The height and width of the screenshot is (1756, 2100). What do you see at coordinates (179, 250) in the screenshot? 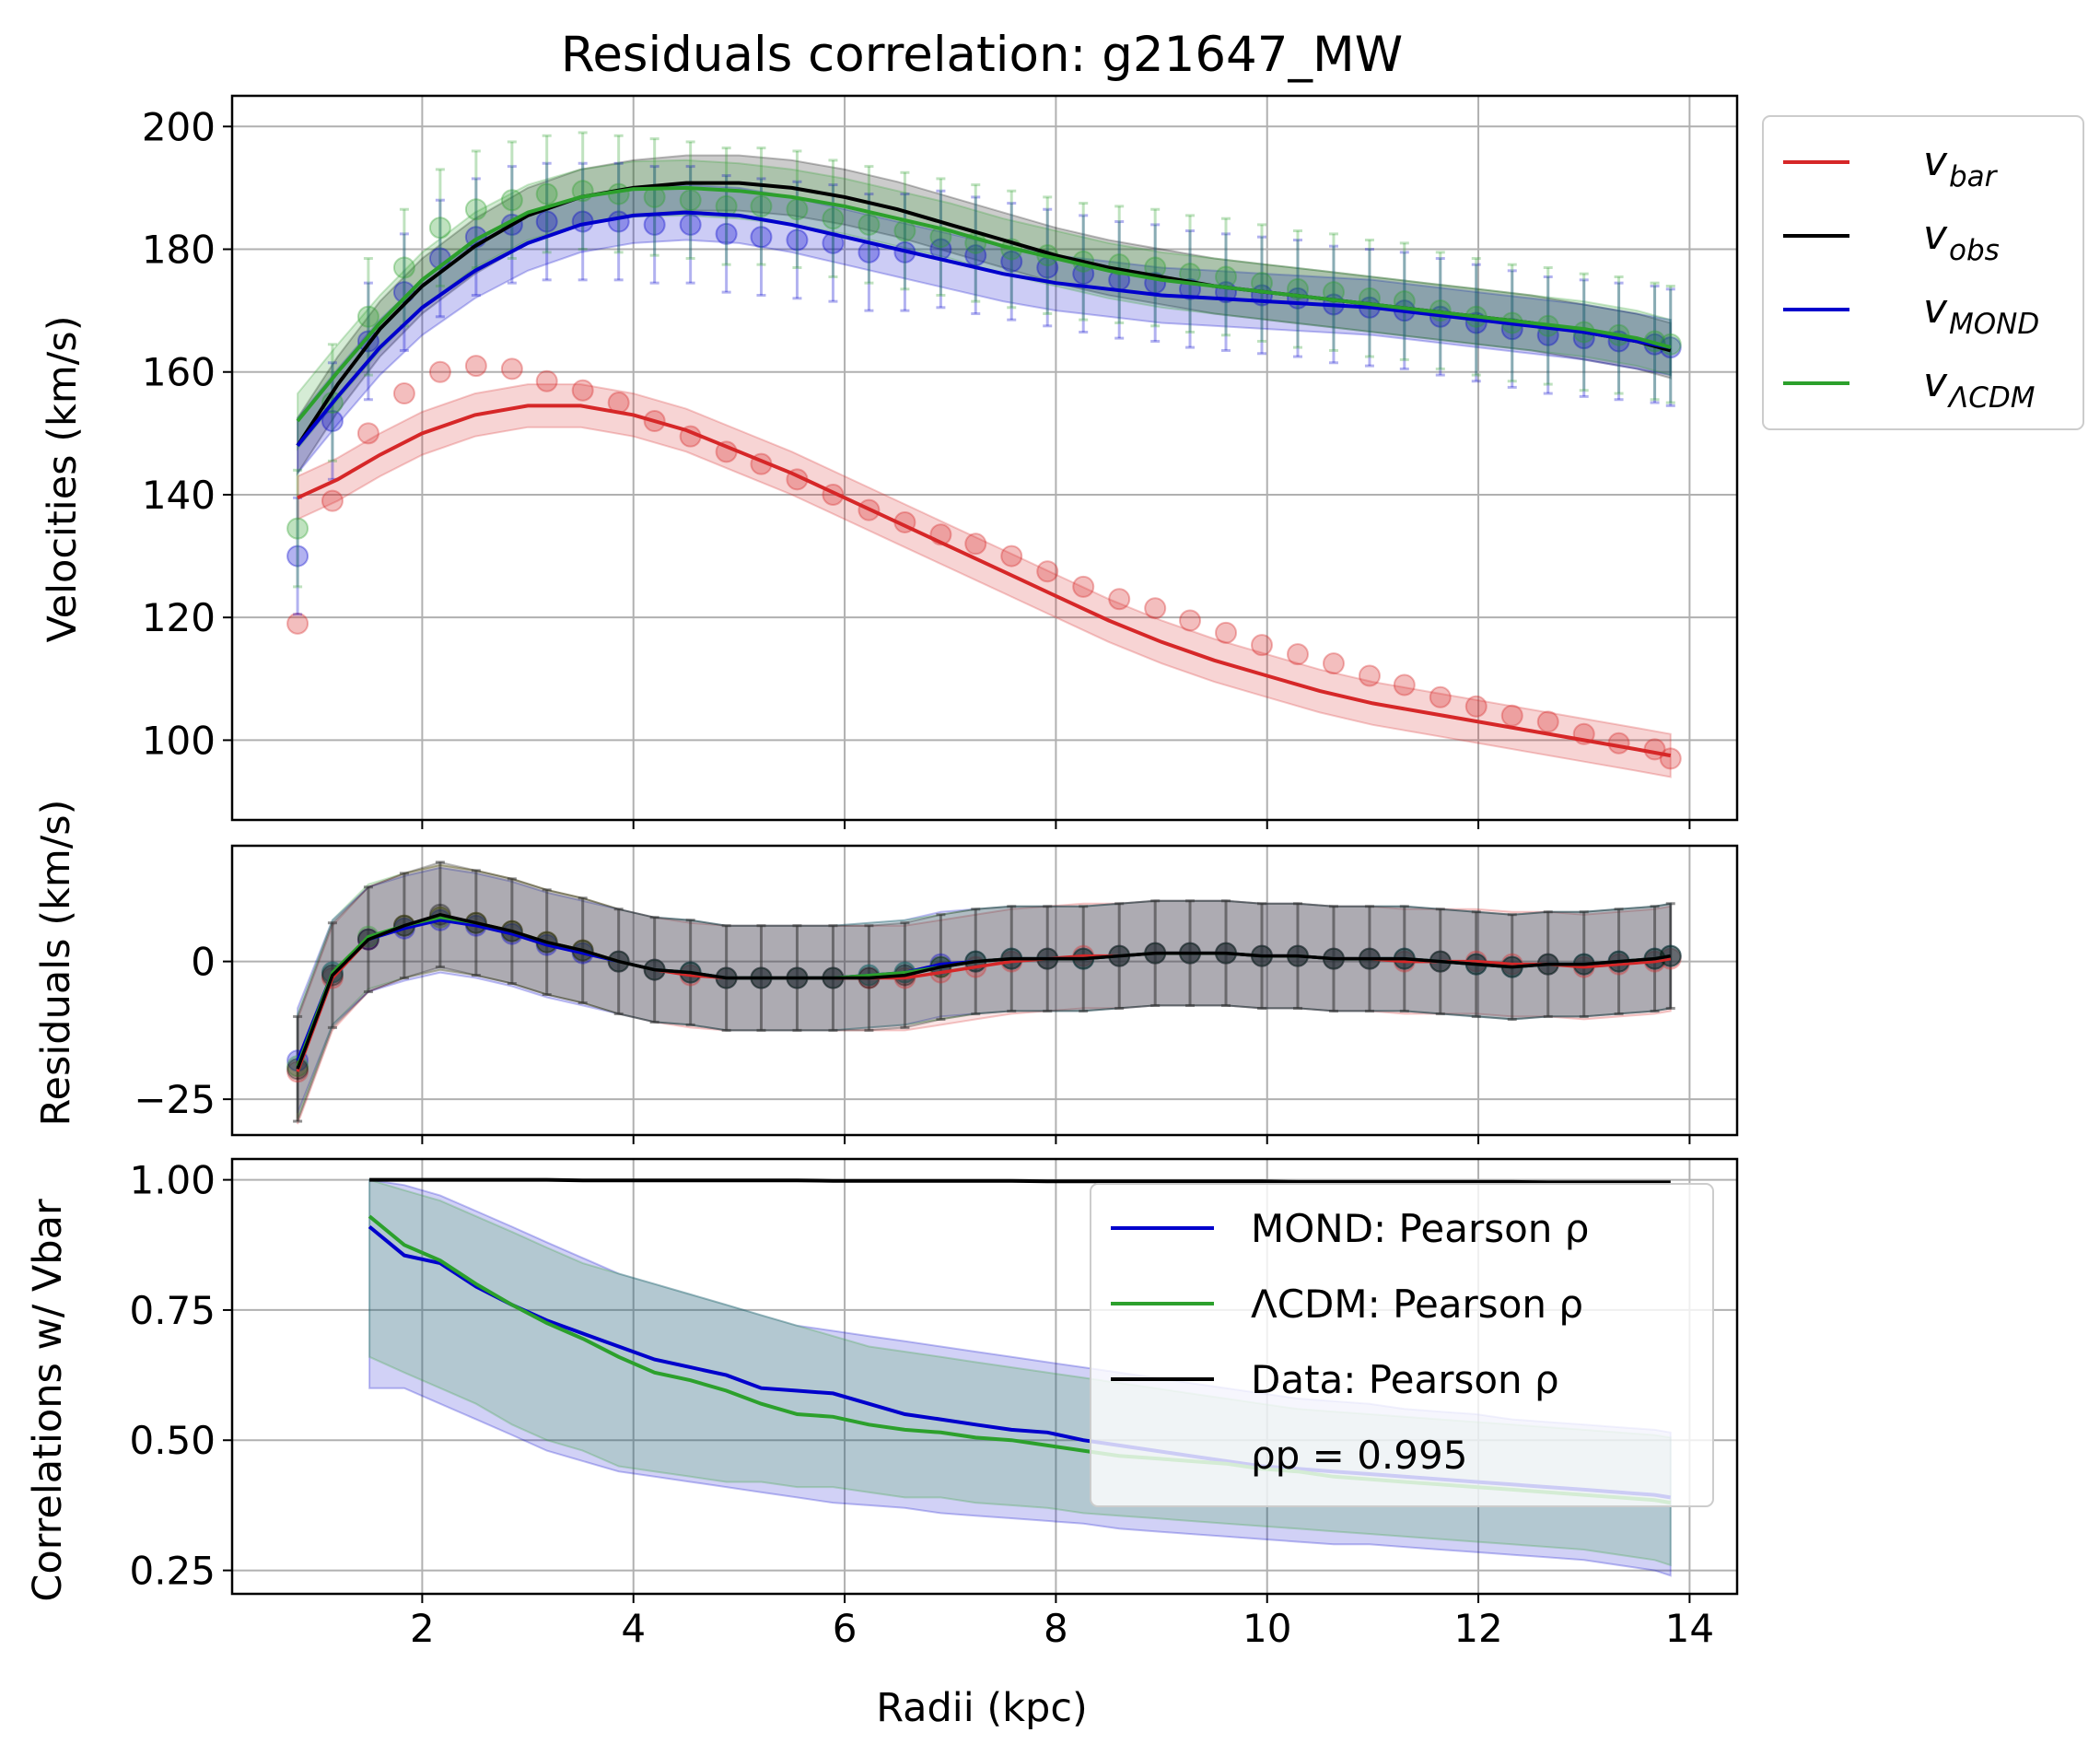
I see `y-tick-label: 180` at bounding box center [179, 250].